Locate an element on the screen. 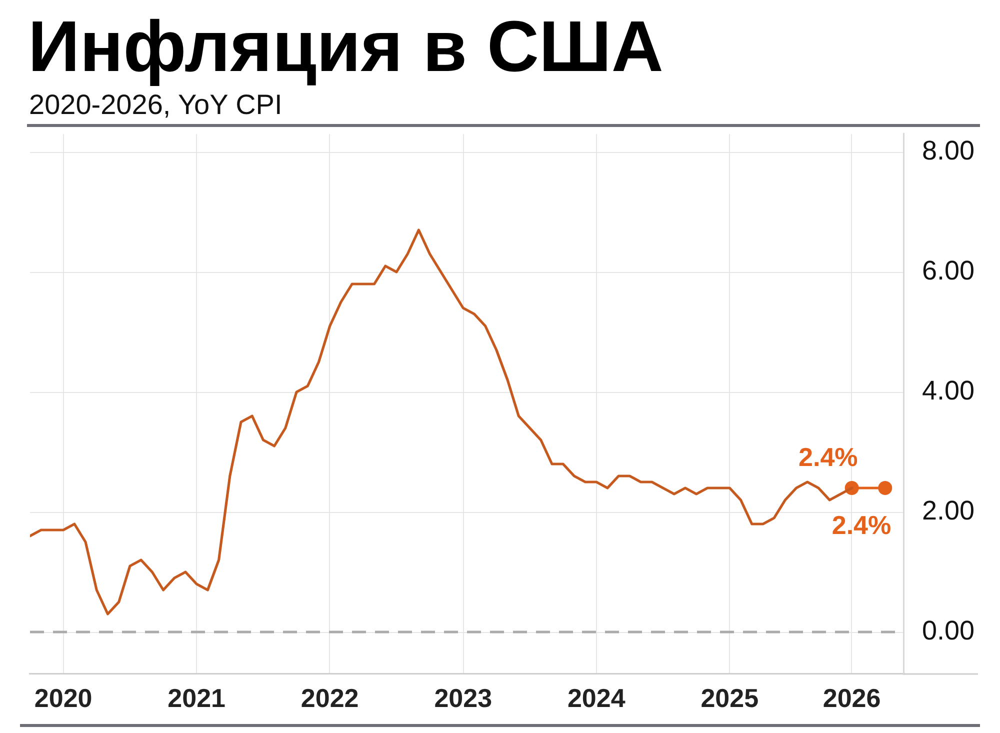 This screenshot has height=733, width=1000. chart-subtitle: 2020-2026, YoY CPI is located at coordinates (155, 104).